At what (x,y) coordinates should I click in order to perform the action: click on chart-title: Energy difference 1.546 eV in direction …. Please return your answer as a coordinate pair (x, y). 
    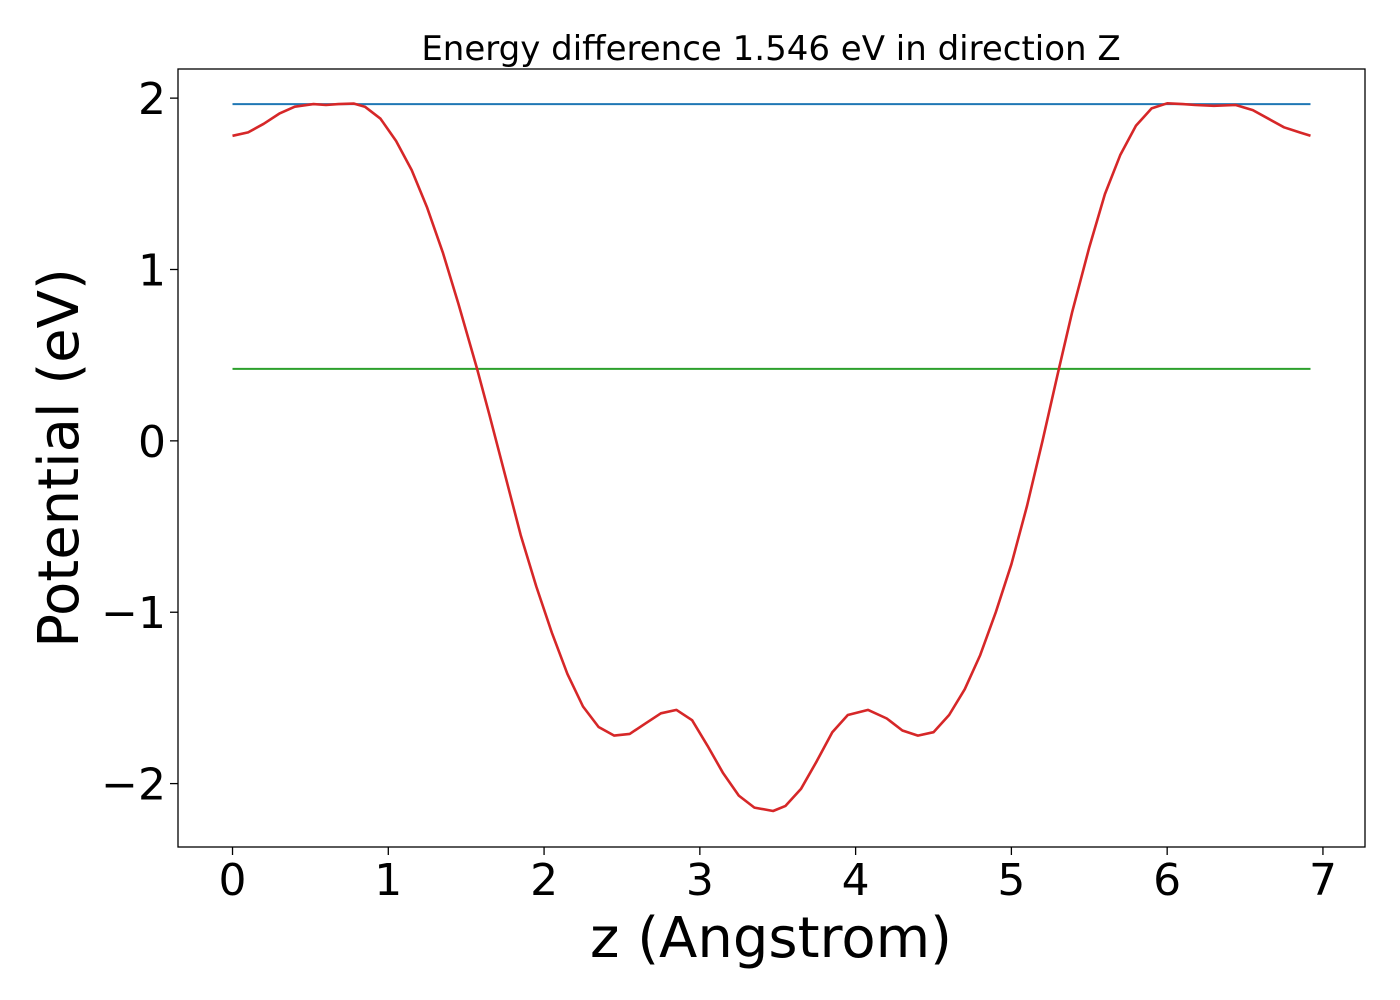
    Looking at the image, I should click on (770, 49).